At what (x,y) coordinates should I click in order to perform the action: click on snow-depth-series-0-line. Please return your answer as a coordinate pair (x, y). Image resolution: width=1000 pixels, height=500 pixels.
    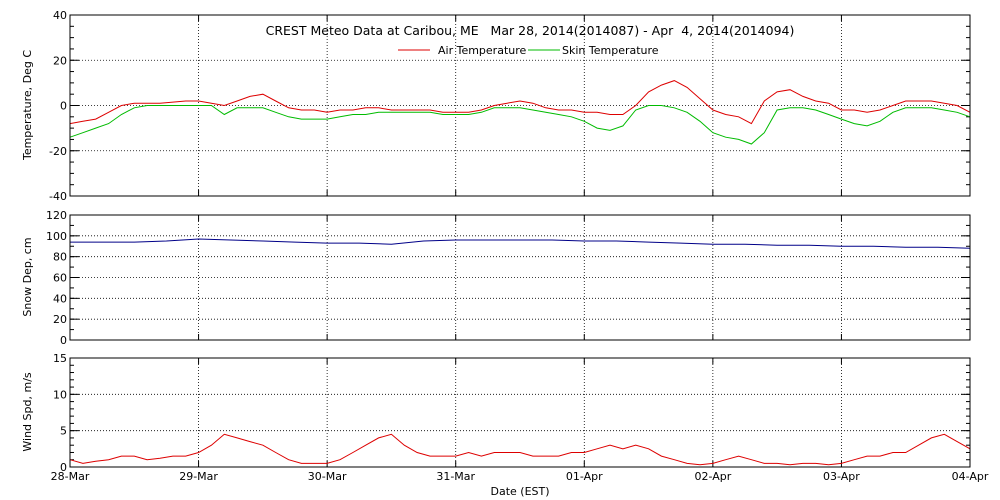
    Looking at the image, I should click on (520, 243).